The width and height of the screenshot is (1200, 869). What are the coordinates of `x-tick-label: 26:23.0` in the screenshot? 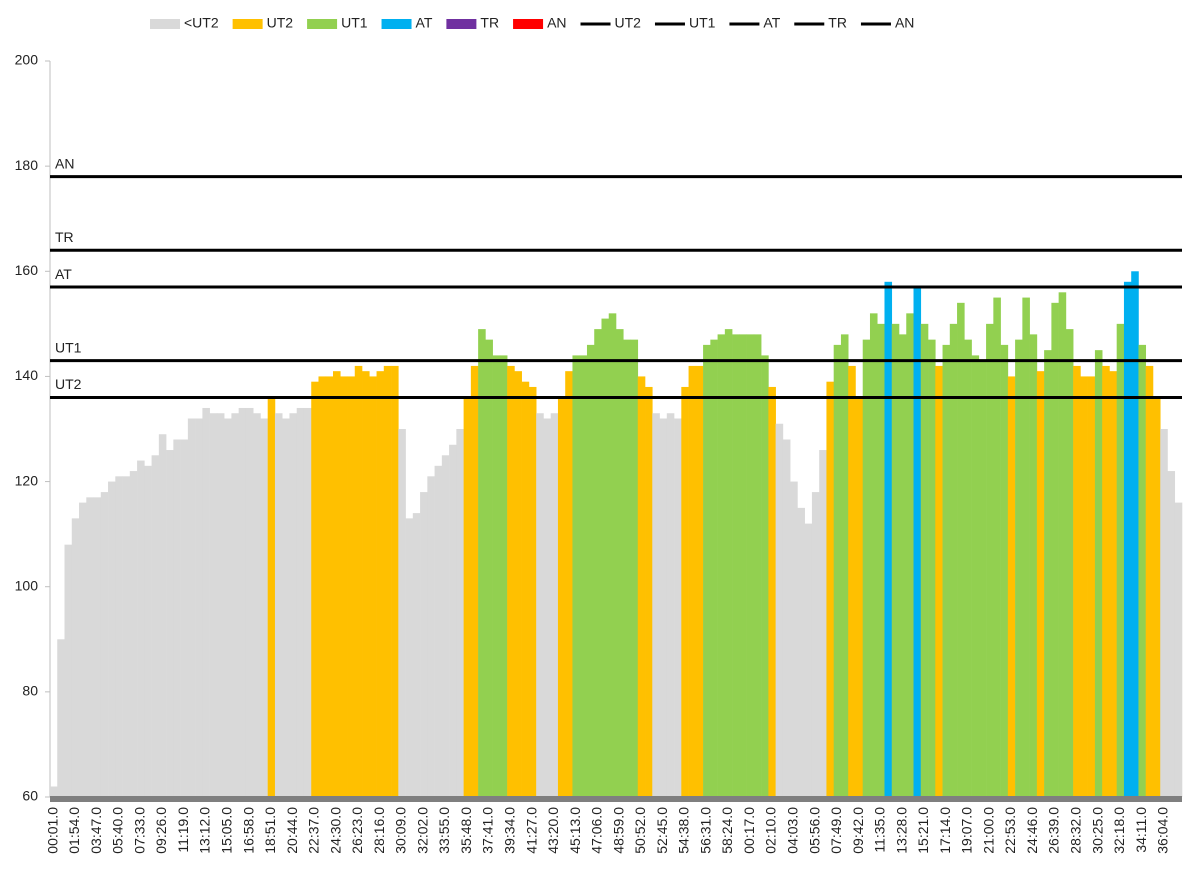 It's located at (357, 830).